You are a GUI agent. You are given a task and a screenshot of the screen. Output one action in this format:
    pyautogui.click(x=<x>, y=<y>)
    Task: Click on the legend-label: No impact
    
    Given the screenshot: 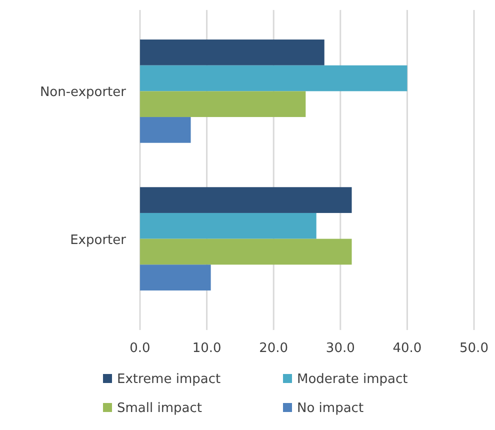 What is the action you would take?
    pyautogui.click(x=330, y=408)
    